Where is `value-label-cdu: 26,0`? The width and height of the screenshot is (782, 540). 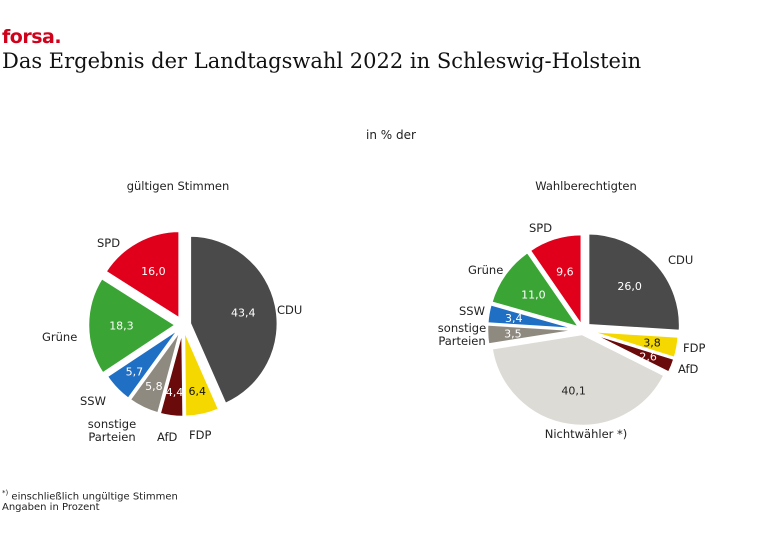
value-label-cdu: 26,0 is located at coordinates (629, 286).